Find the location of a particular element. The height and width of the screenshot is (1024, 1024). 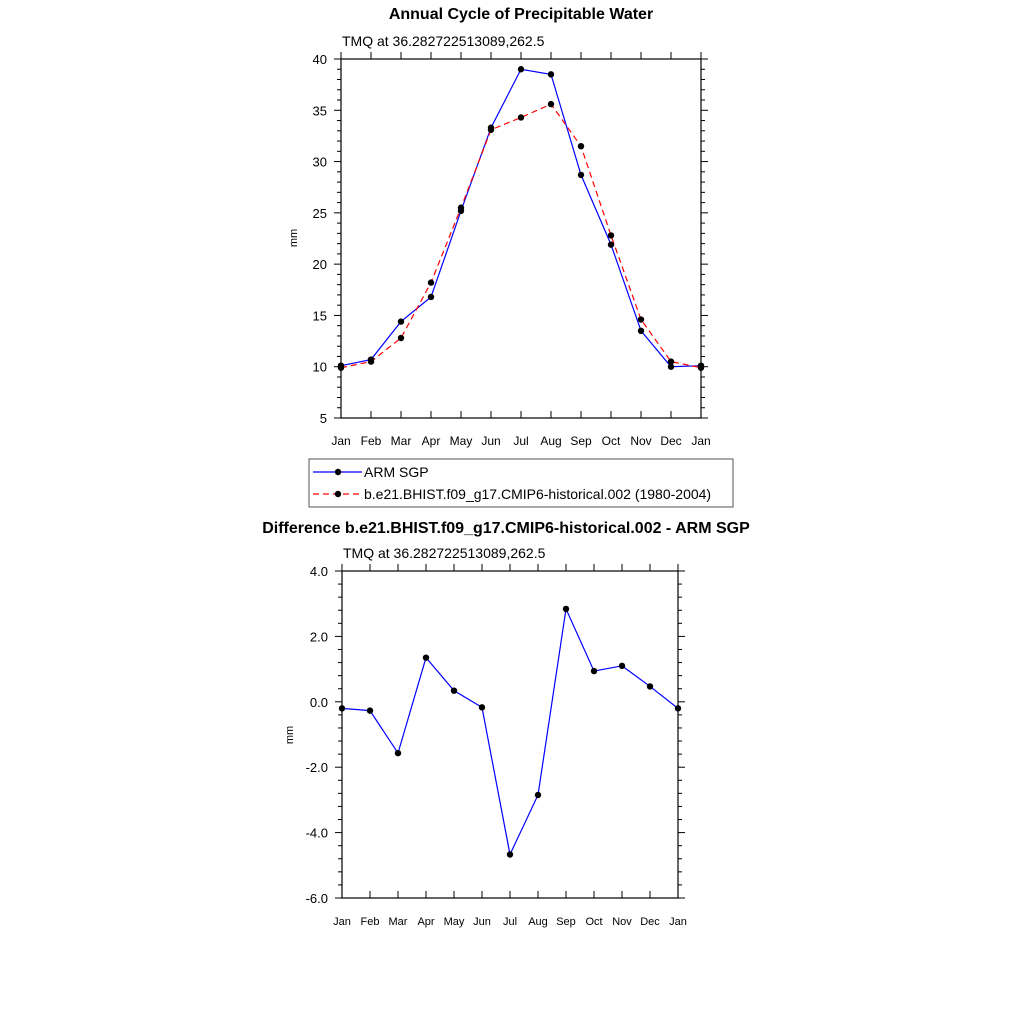

y-tick-label: 10 is located at coordinates (320, 367).